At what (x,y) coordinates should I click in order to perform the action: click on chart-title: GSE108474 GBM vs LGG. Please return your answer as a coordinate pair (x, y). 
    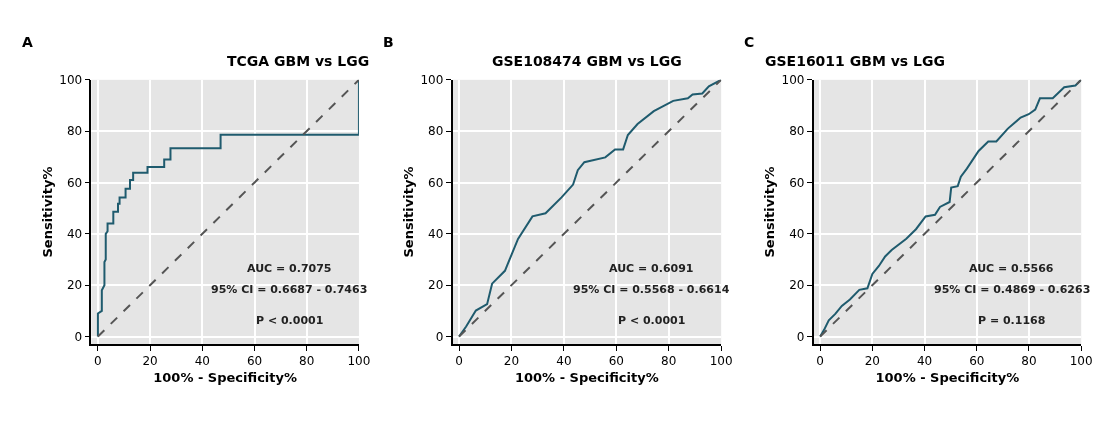
    Looking at the image, I should click on (587, 61).